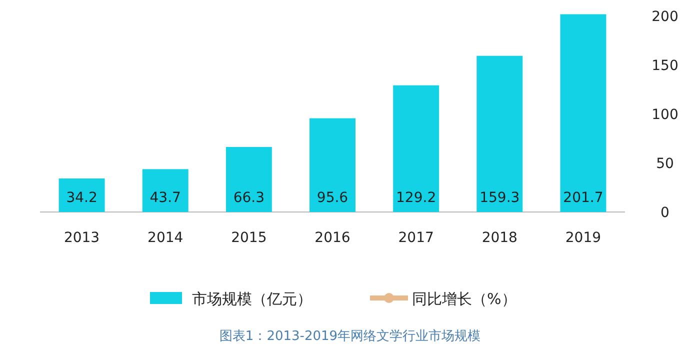  What do you see at coordinates (416, 198) in the screenshot?
I see `data-label: 129.2` at bounding box center [416, 198].